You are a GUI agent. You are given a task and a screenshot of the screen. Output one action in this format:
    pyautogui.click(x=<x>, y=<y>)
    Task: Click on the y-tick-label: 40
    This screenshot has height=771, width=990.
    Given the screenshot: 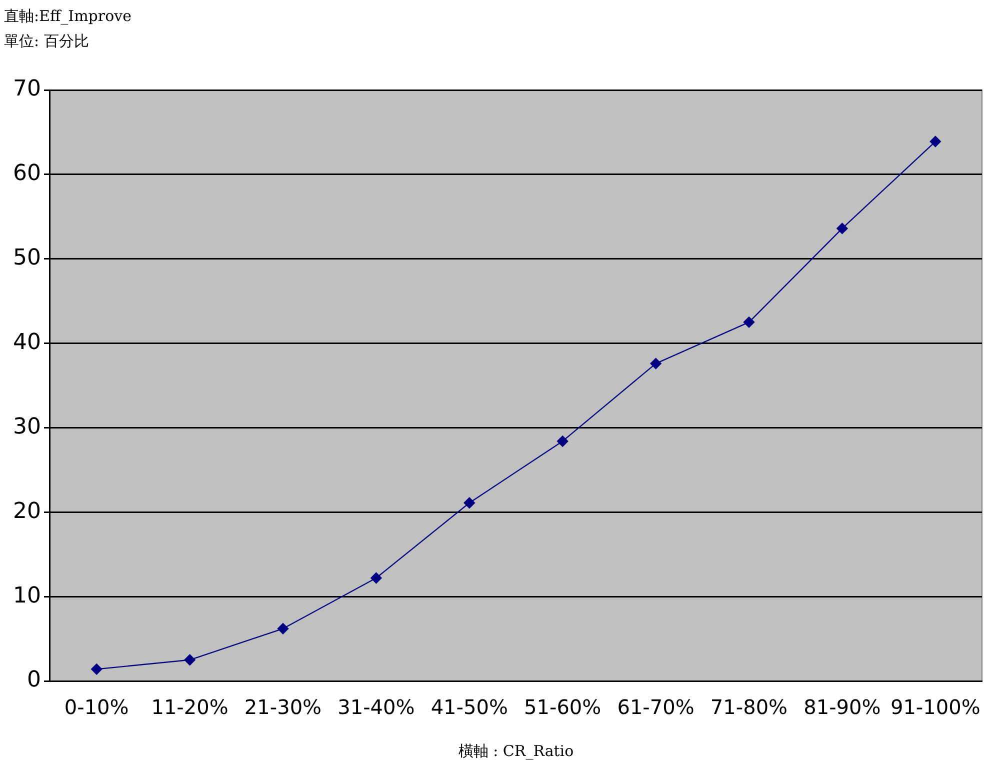 What is the action you would take?
    pyautogui.click(x=26, y=343)
    